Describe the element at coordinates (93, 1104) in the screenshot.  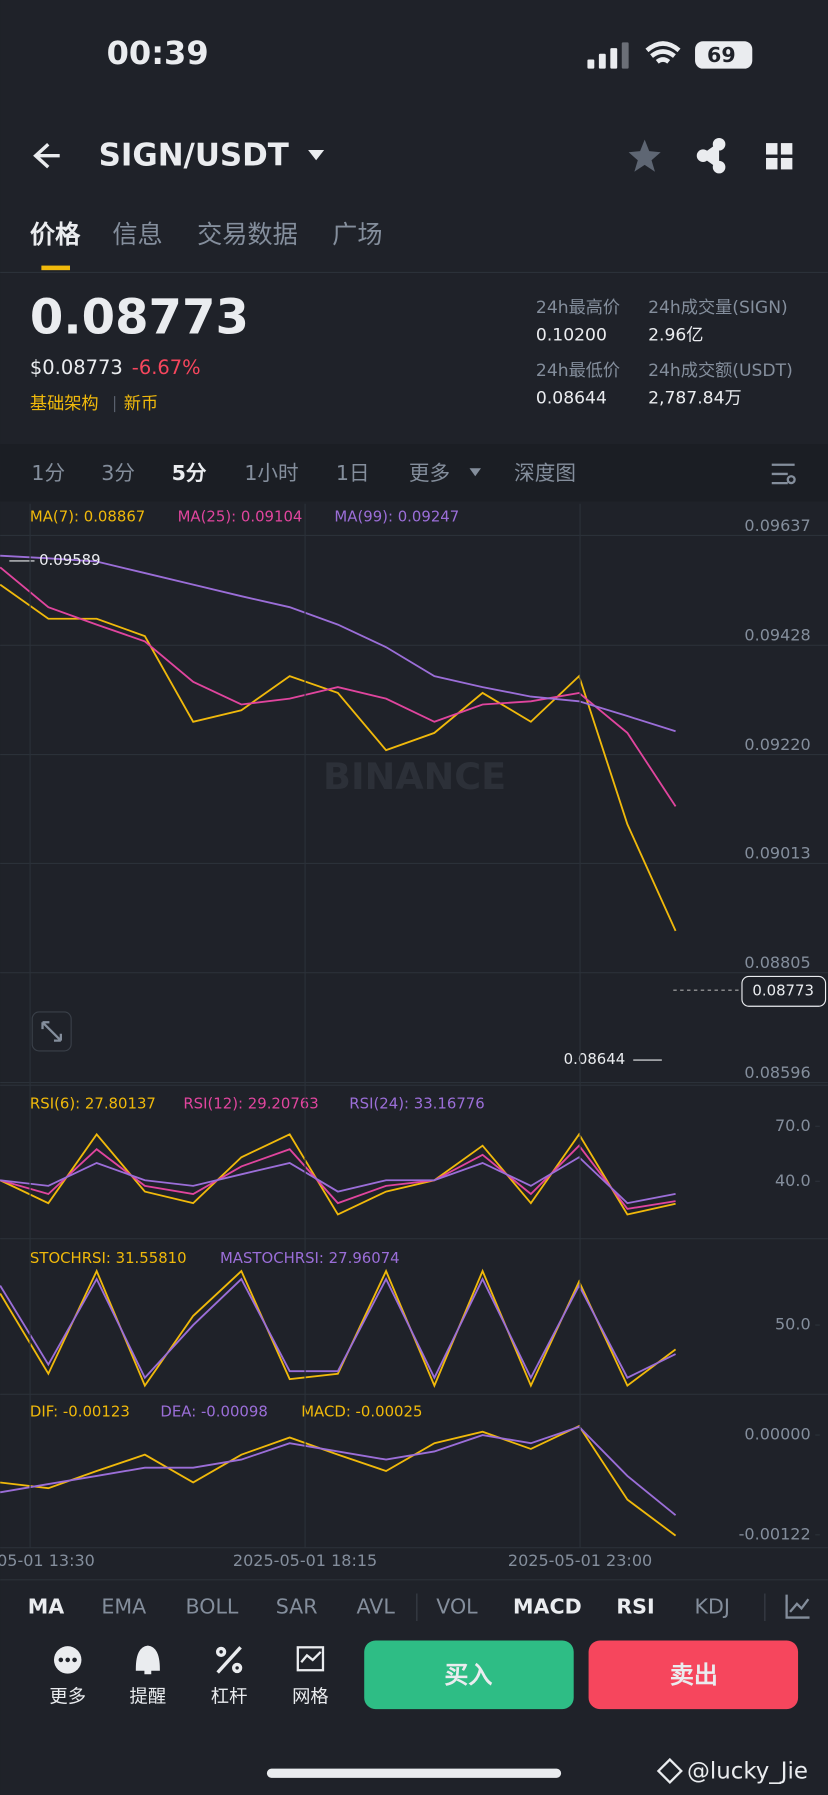
I see `legend-entry: RSI(6): 27.80137` at that location.